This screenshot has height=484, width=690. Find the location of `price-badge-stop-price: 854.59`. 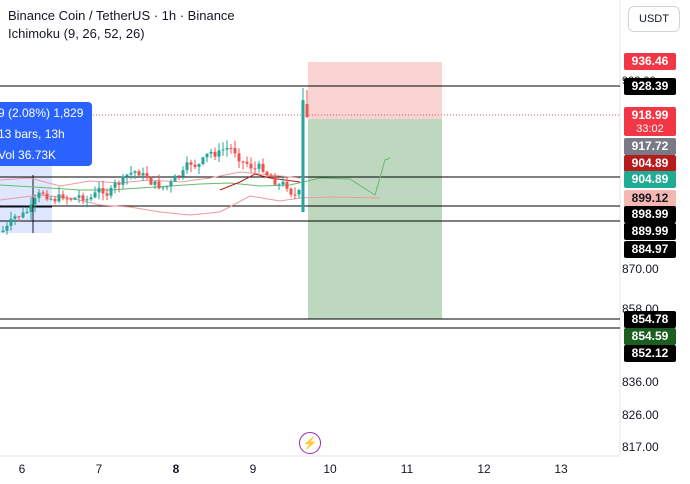

price-badge-stop-price: 854.59 is located at coordinates (650, 336).